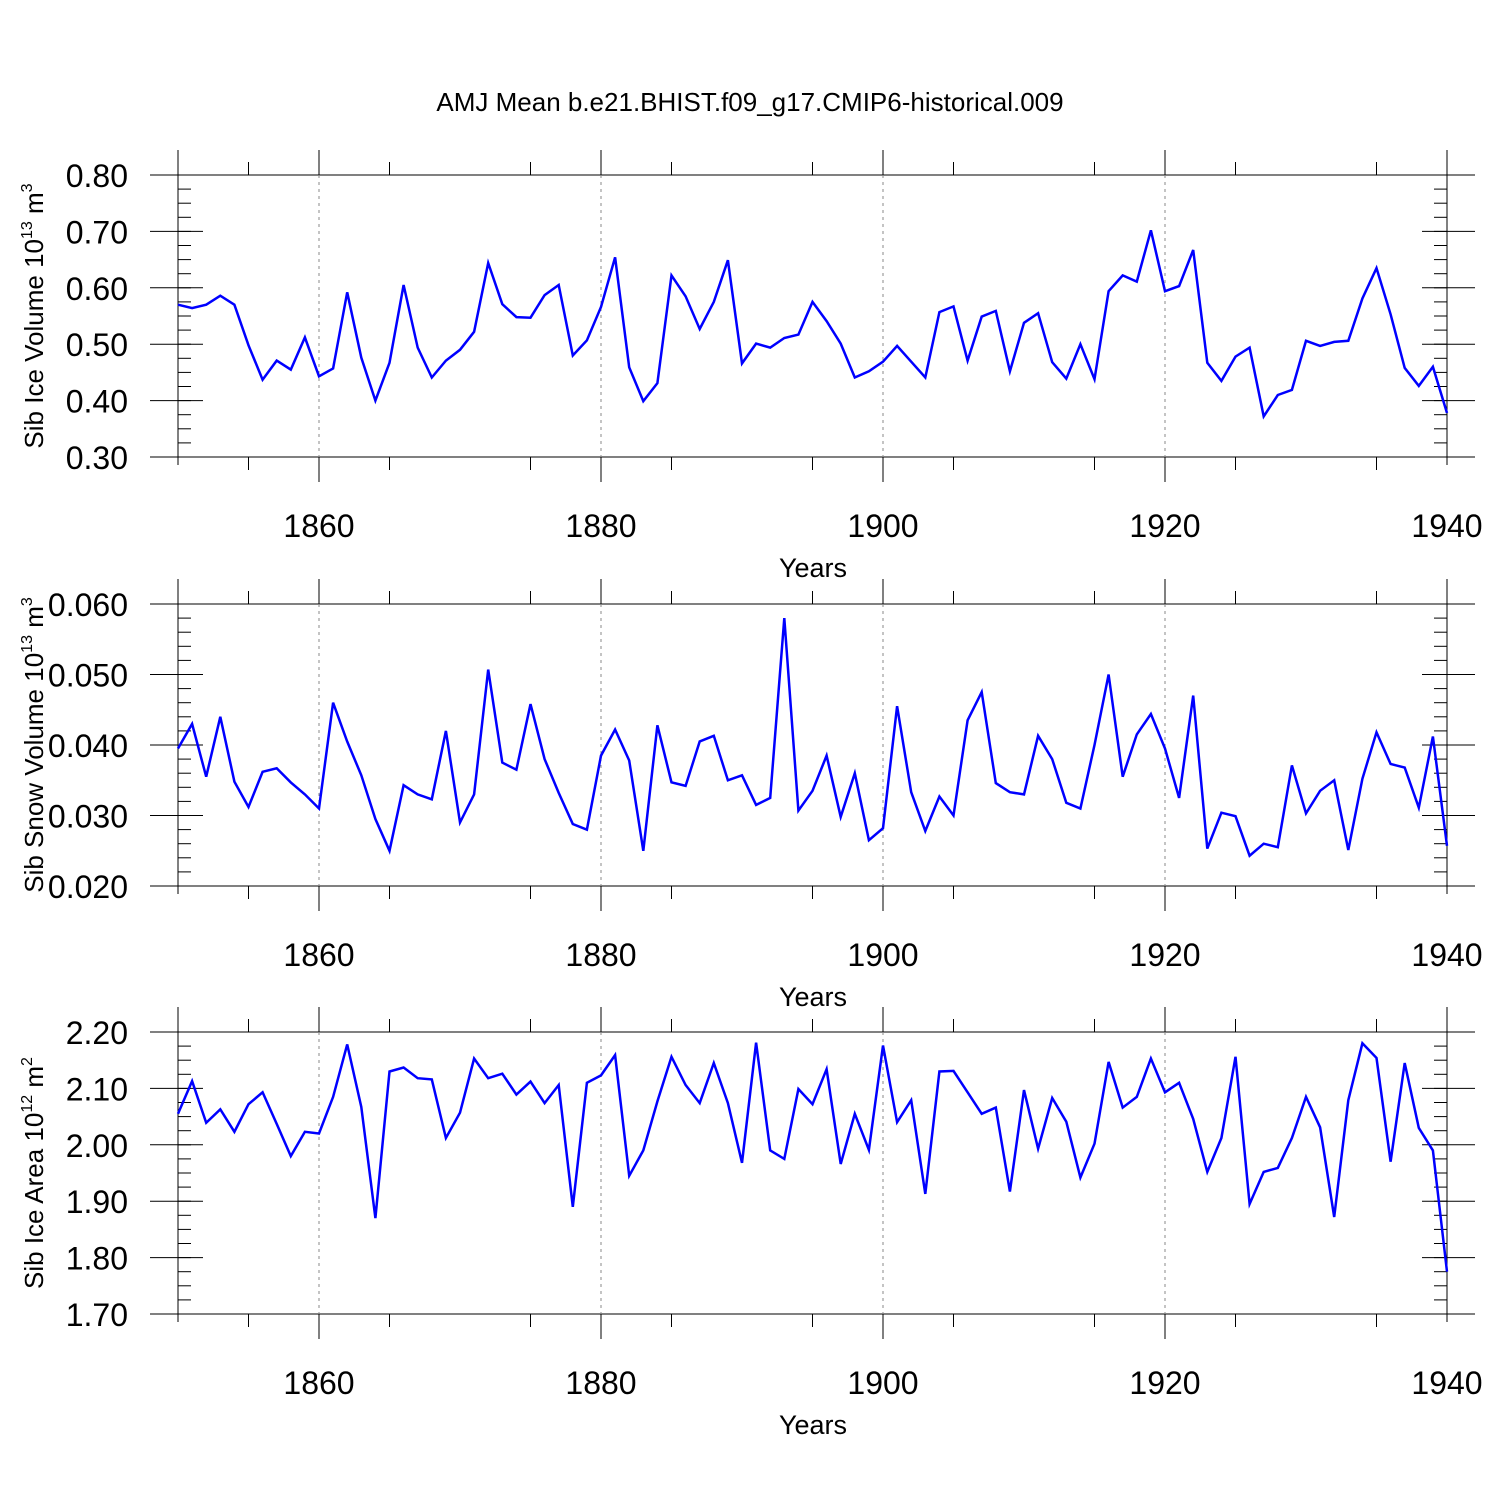  I want to click on y-tick-label: 2.10, so click(97, 1089).